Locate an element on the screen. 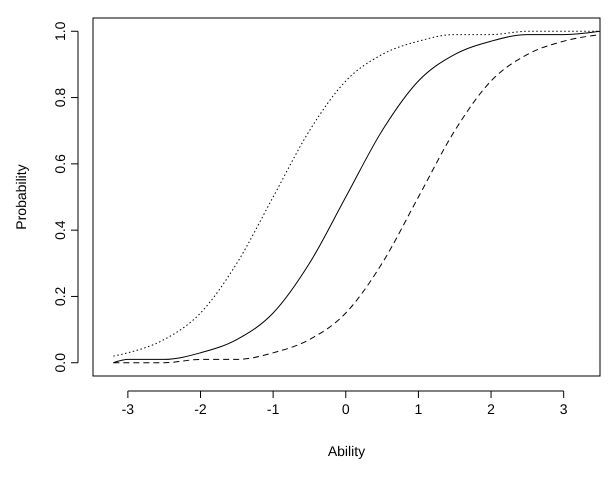  y-tick-label: 0.8 is located at coordinates (60, 98).